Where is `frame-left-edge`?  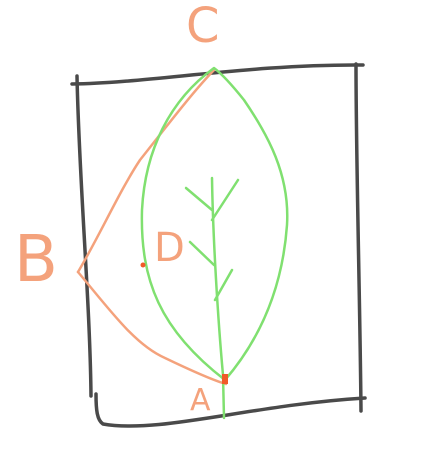 frame-left-edge is located at coordinates (84, 236).